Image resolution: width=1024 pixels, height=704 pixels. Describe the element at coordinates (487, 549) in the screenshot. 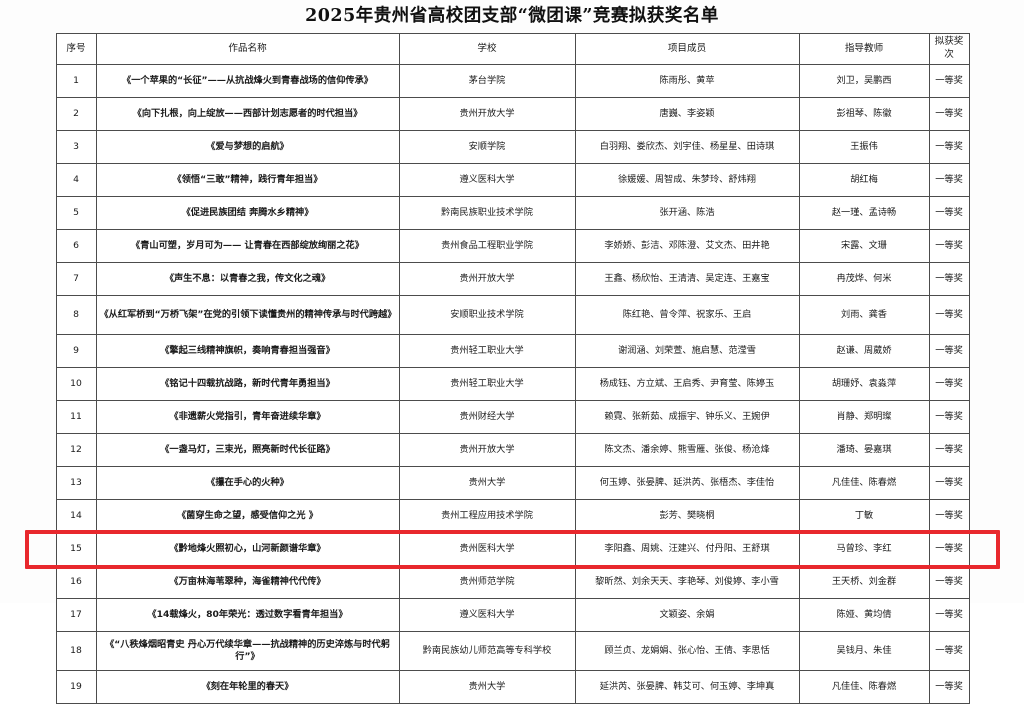

I see `cell-school: 贵州医科大学` at that location.